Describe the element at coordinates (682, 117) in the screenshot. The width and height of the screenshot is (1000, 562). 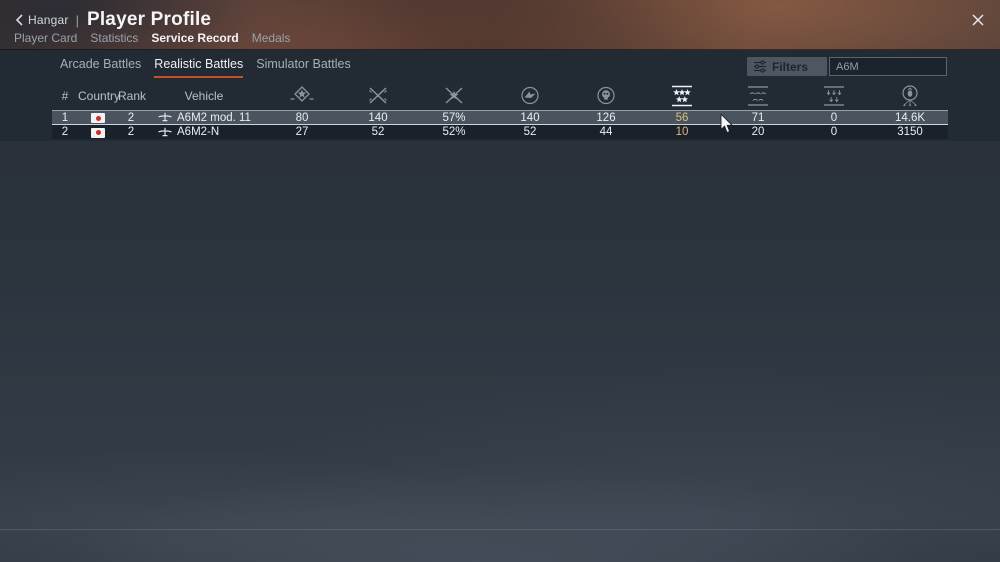
I see `stat-air-targets: 56` at that location.